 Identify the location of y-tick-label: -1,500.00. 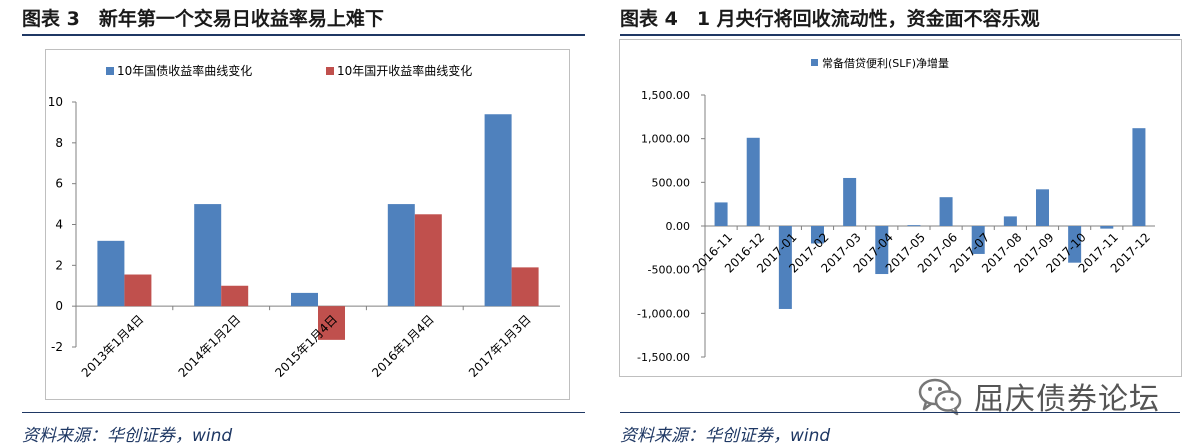
(663, 357).